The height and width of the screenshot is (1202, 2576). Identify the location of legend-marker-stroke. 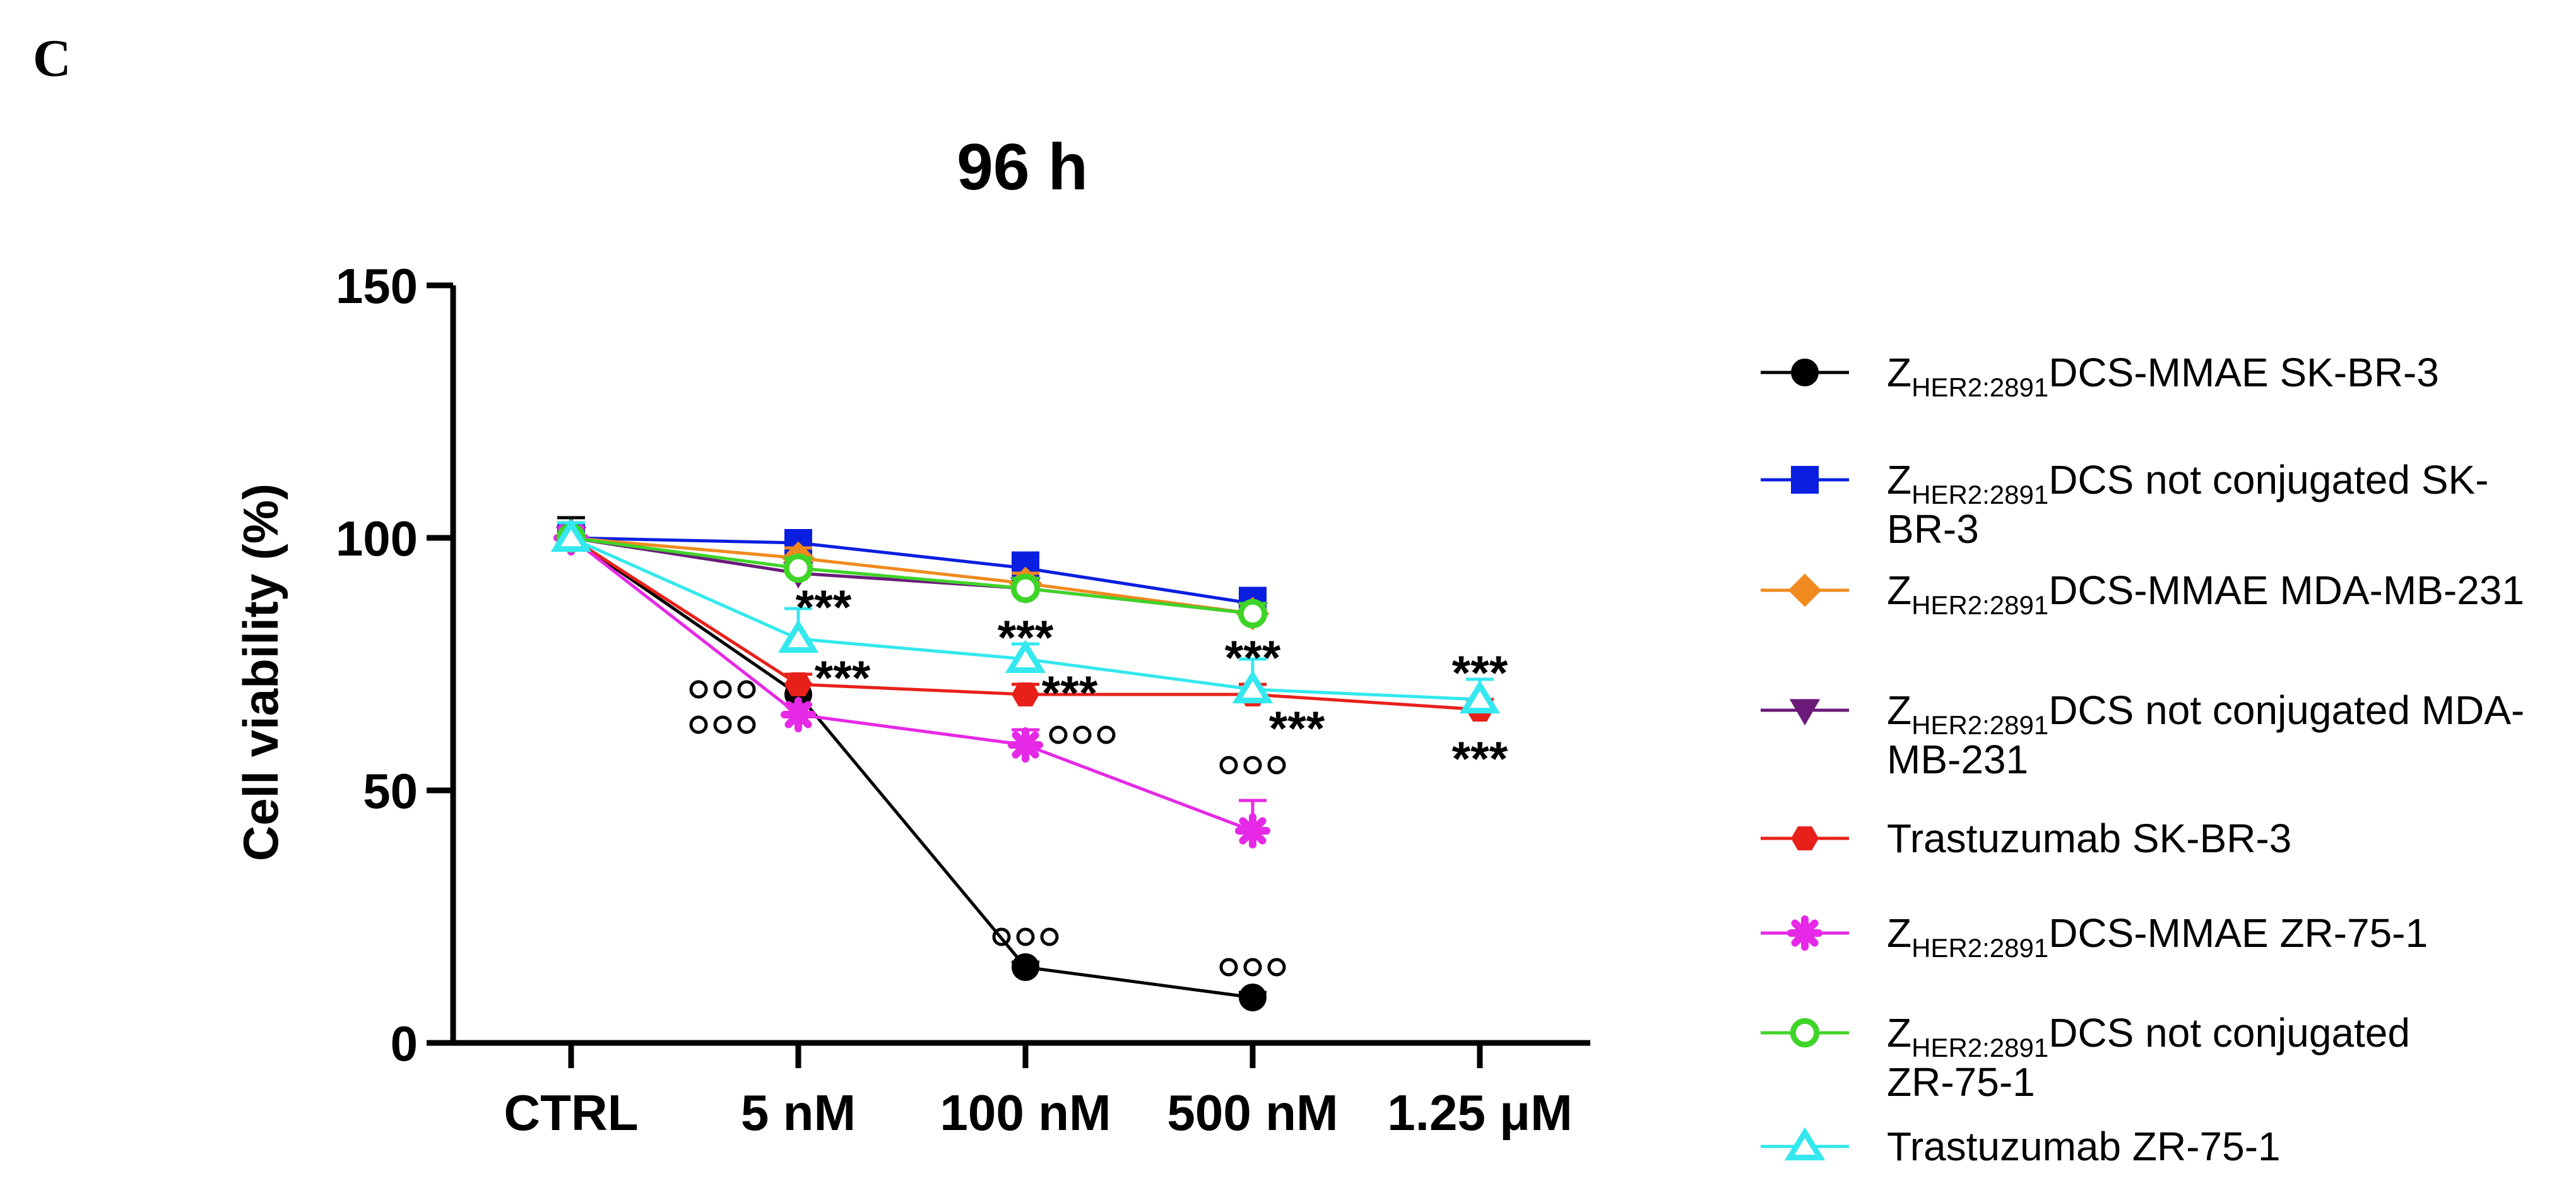
(1805, 933).